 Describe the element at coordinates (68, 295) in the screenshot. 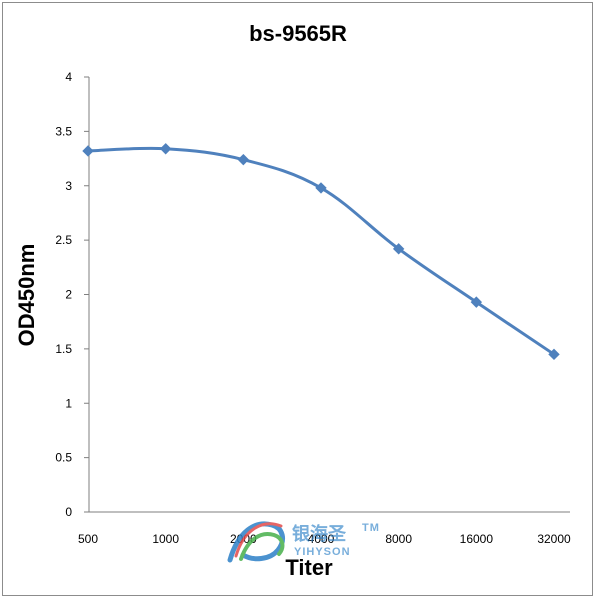

I see `y-tick-label: 2` at that location.